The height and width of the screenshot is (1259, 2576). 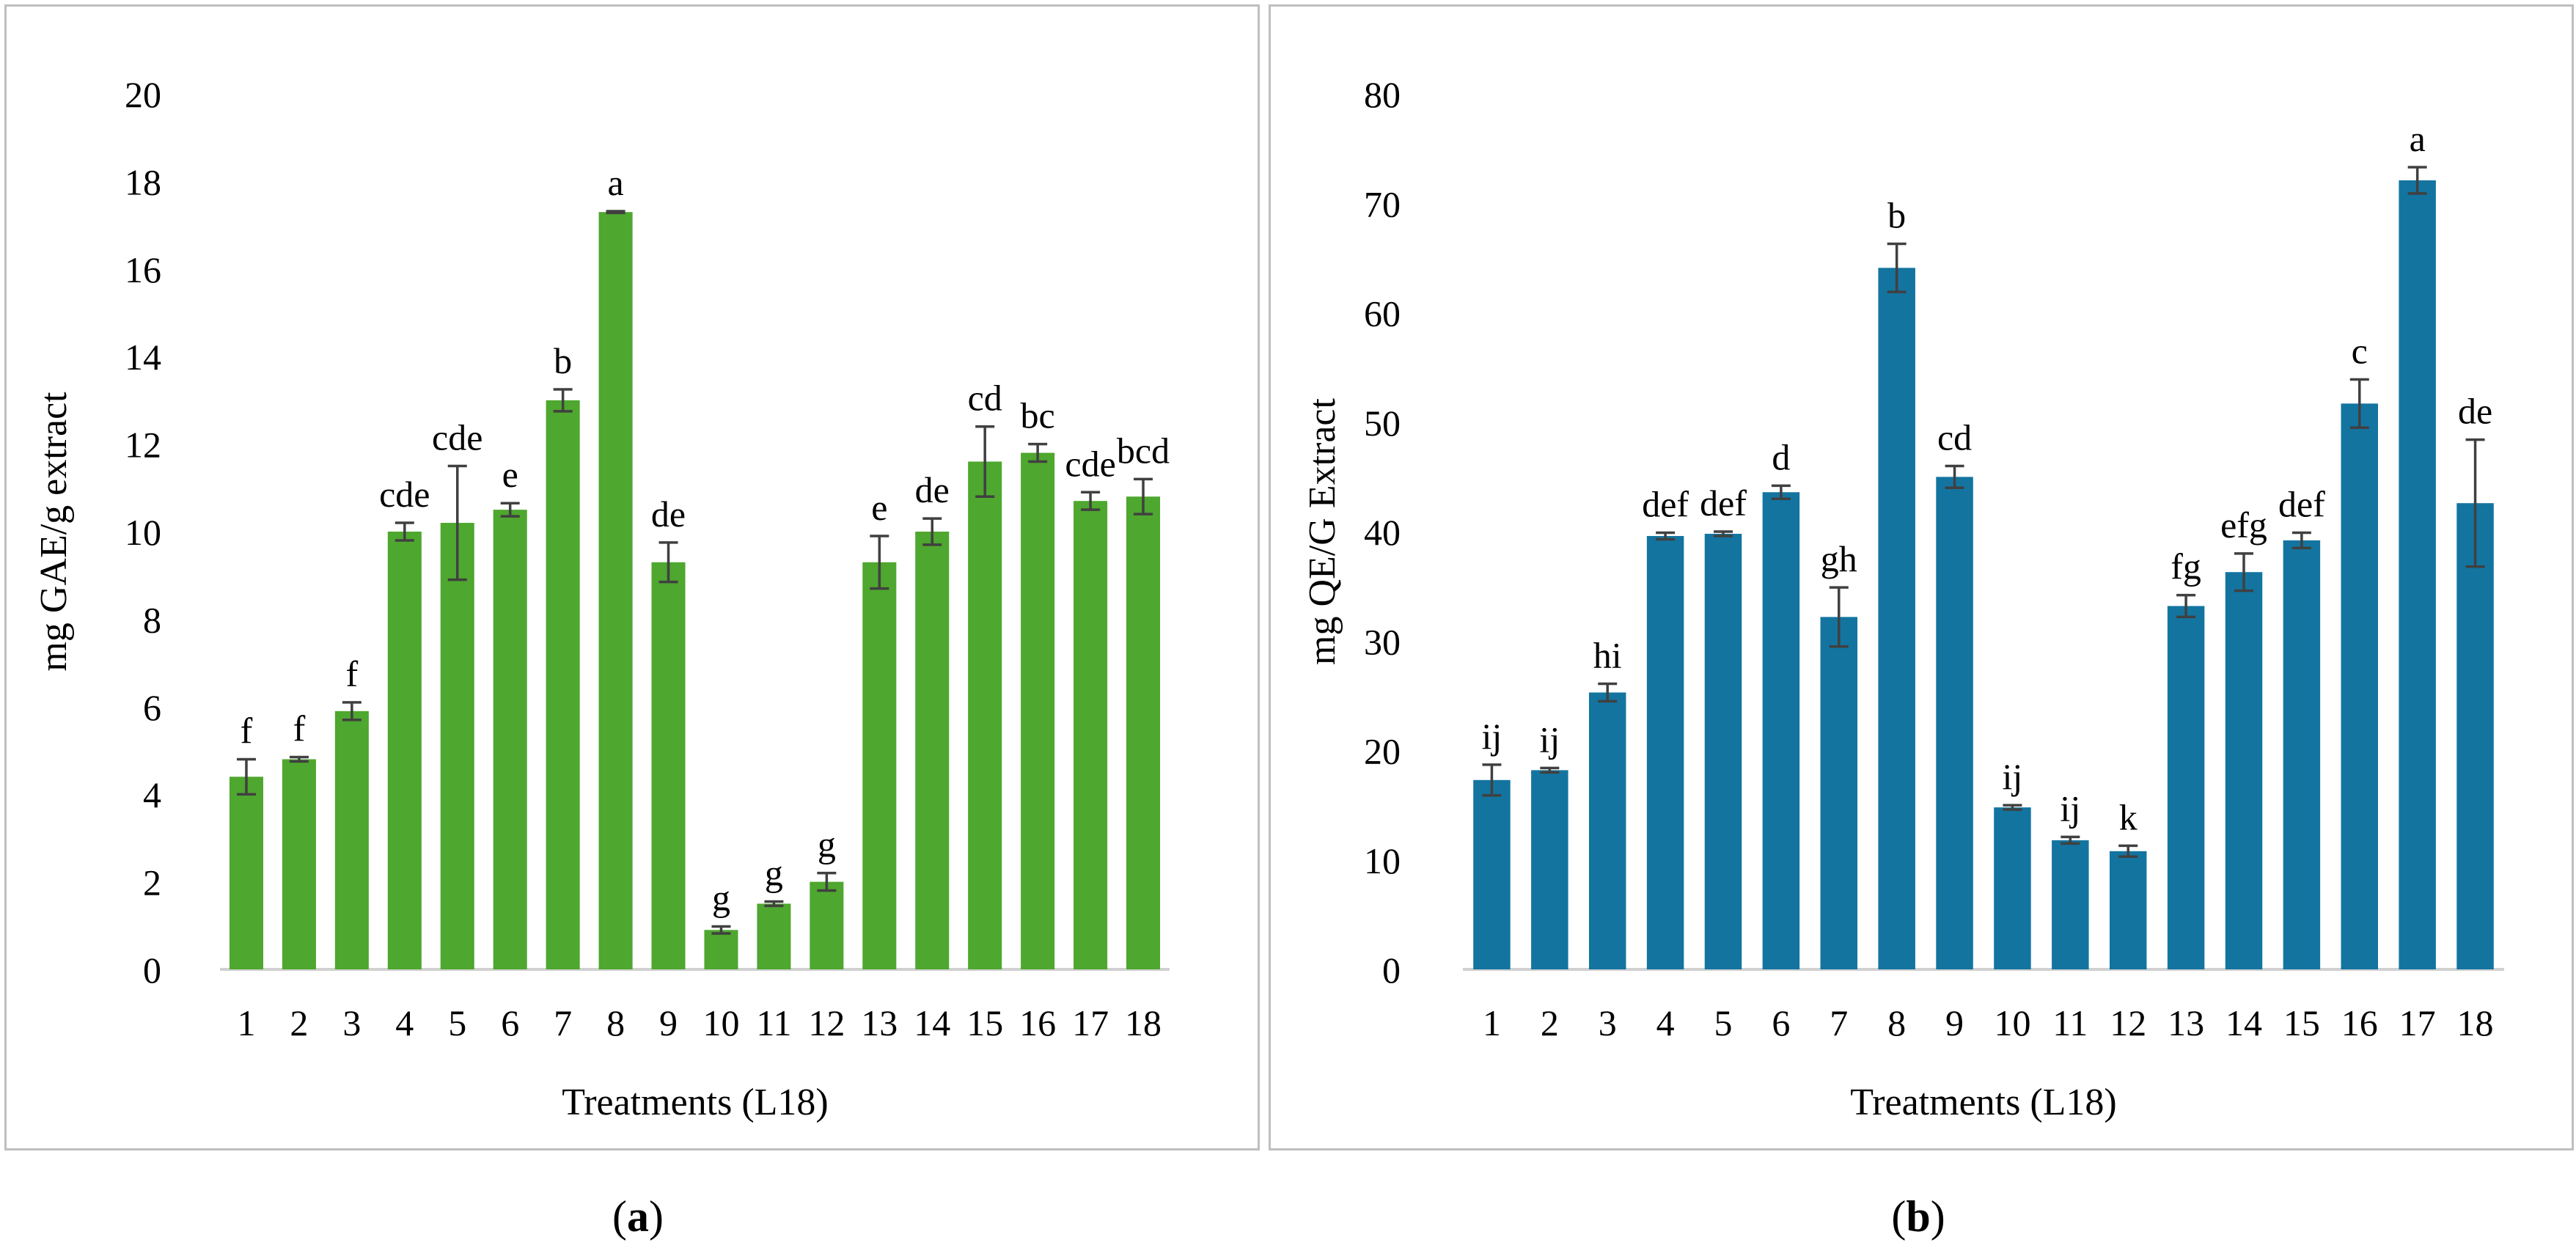 I want to click on chart-a-ytick-label: 18, so click(x=143, y=181).